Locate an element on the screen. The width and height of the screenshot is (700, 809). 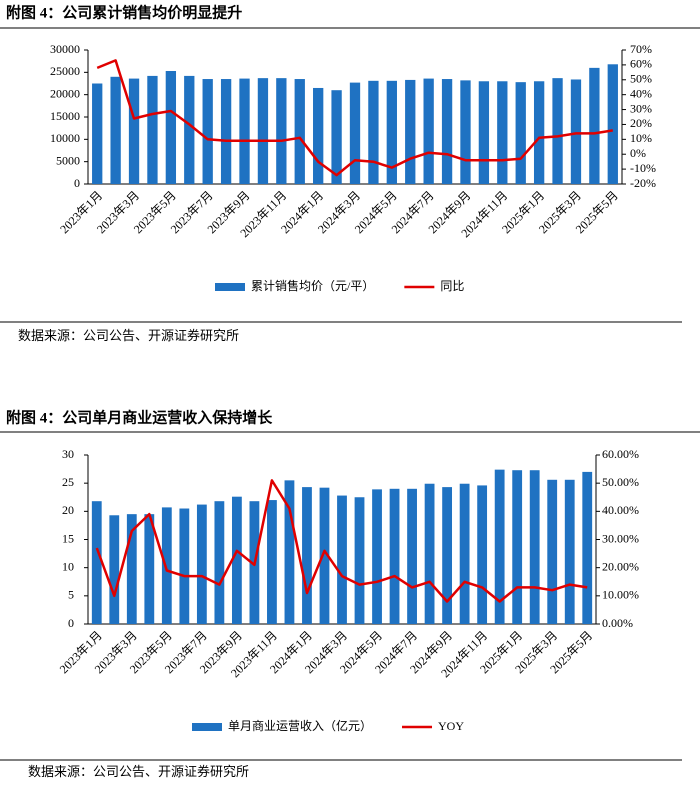
y2-tick-label: 70% is located at coordinates (641, 49).